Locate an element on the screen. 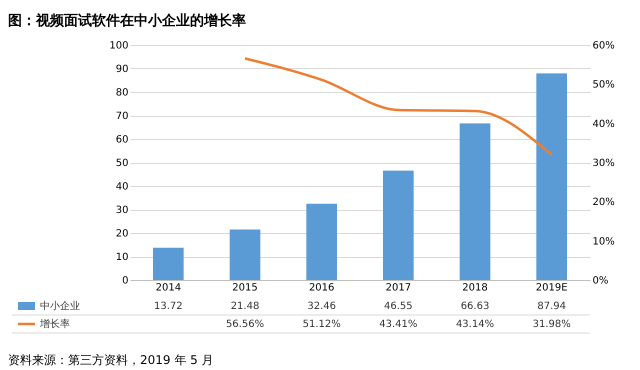 The image size is (640, 370). y-tick-label: 90 is located at coordinates (122, 69).